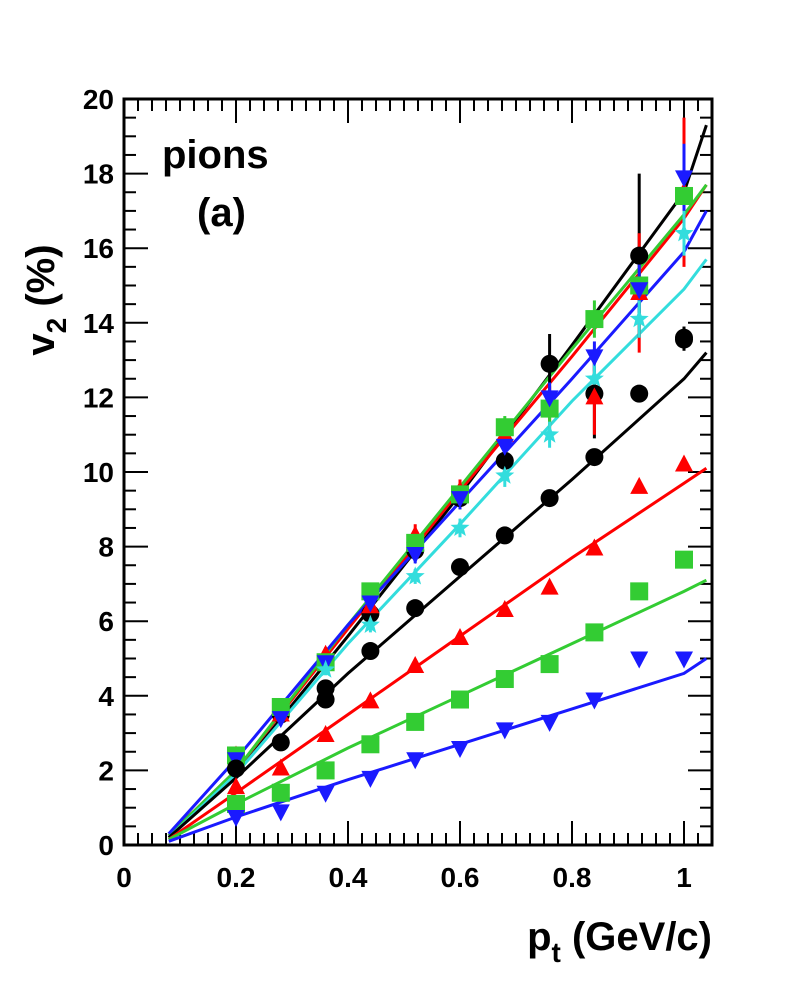  I want to click on y-tick-label: 6, so click(106, 621).